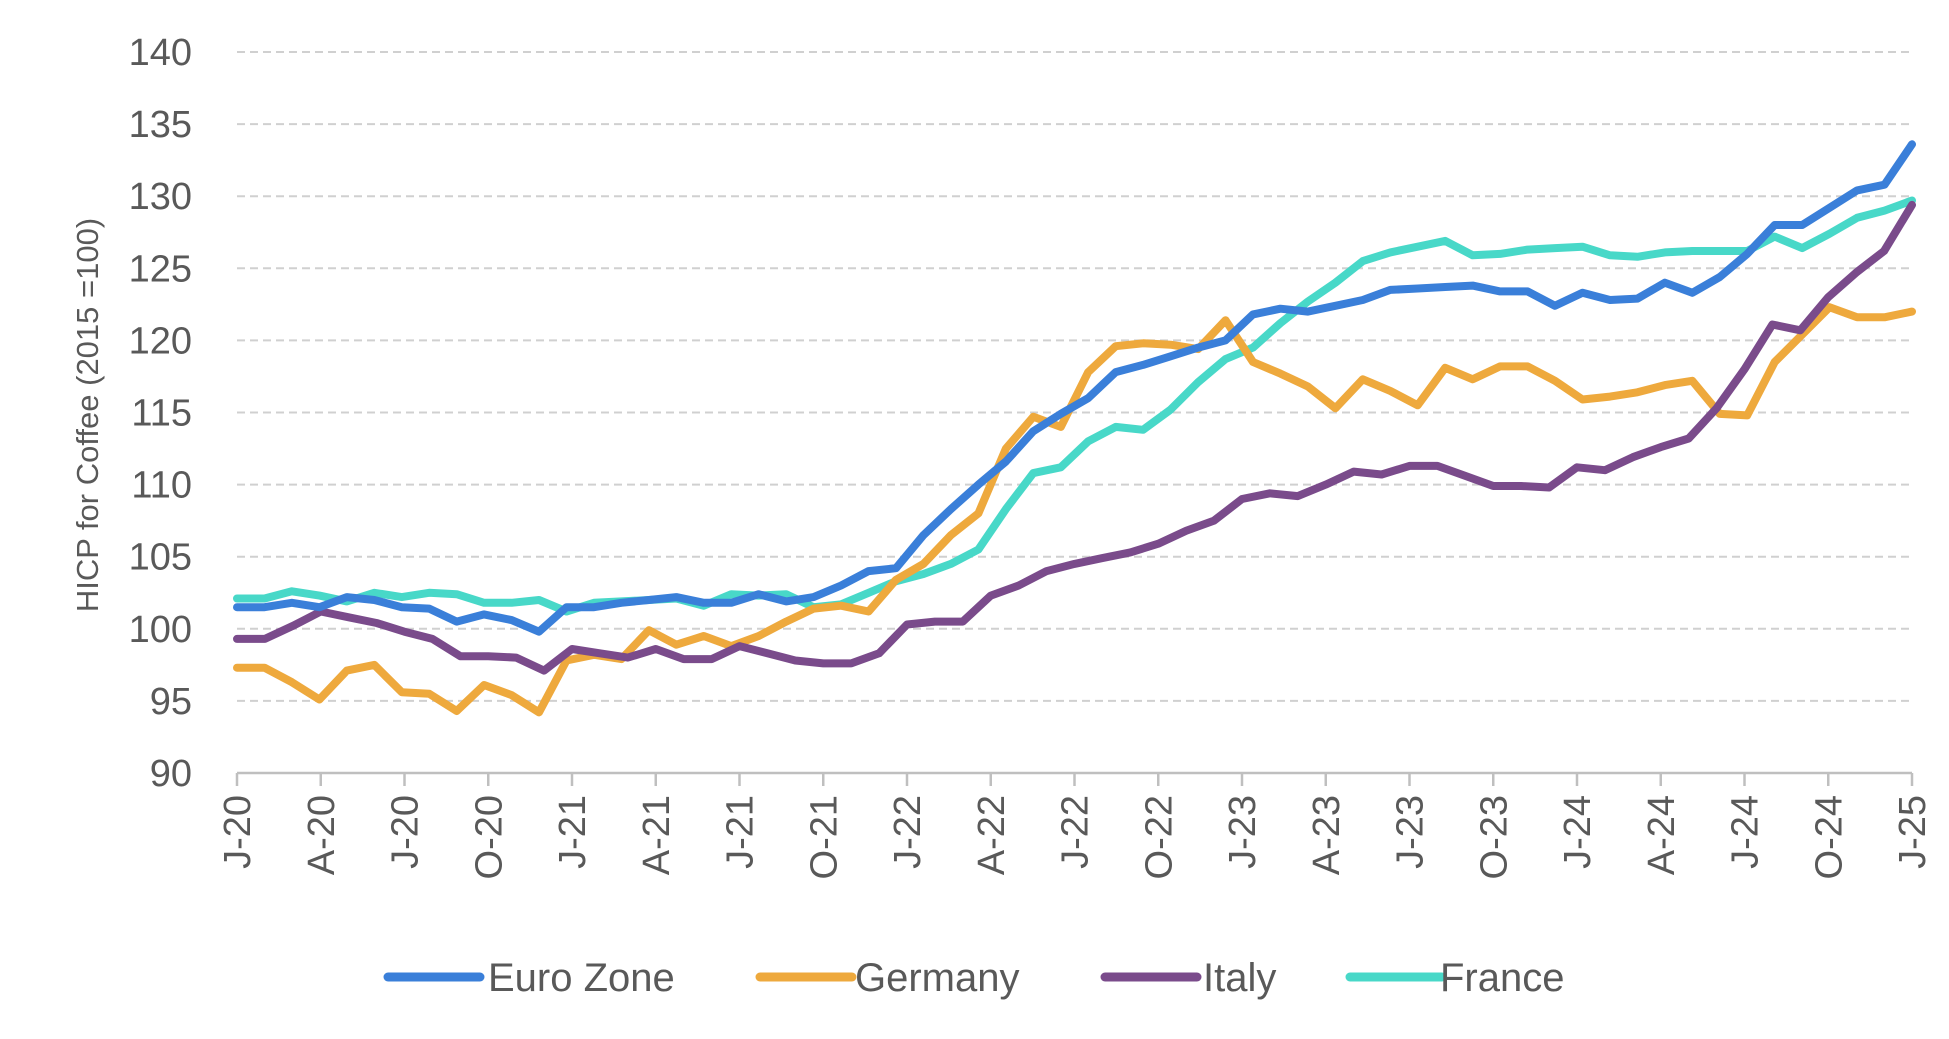  What do you see at coordinates (581, 978) in the screenshot?
I see `legend-label-euro-zone: Euro Zone` at bounding box center [581, 978].